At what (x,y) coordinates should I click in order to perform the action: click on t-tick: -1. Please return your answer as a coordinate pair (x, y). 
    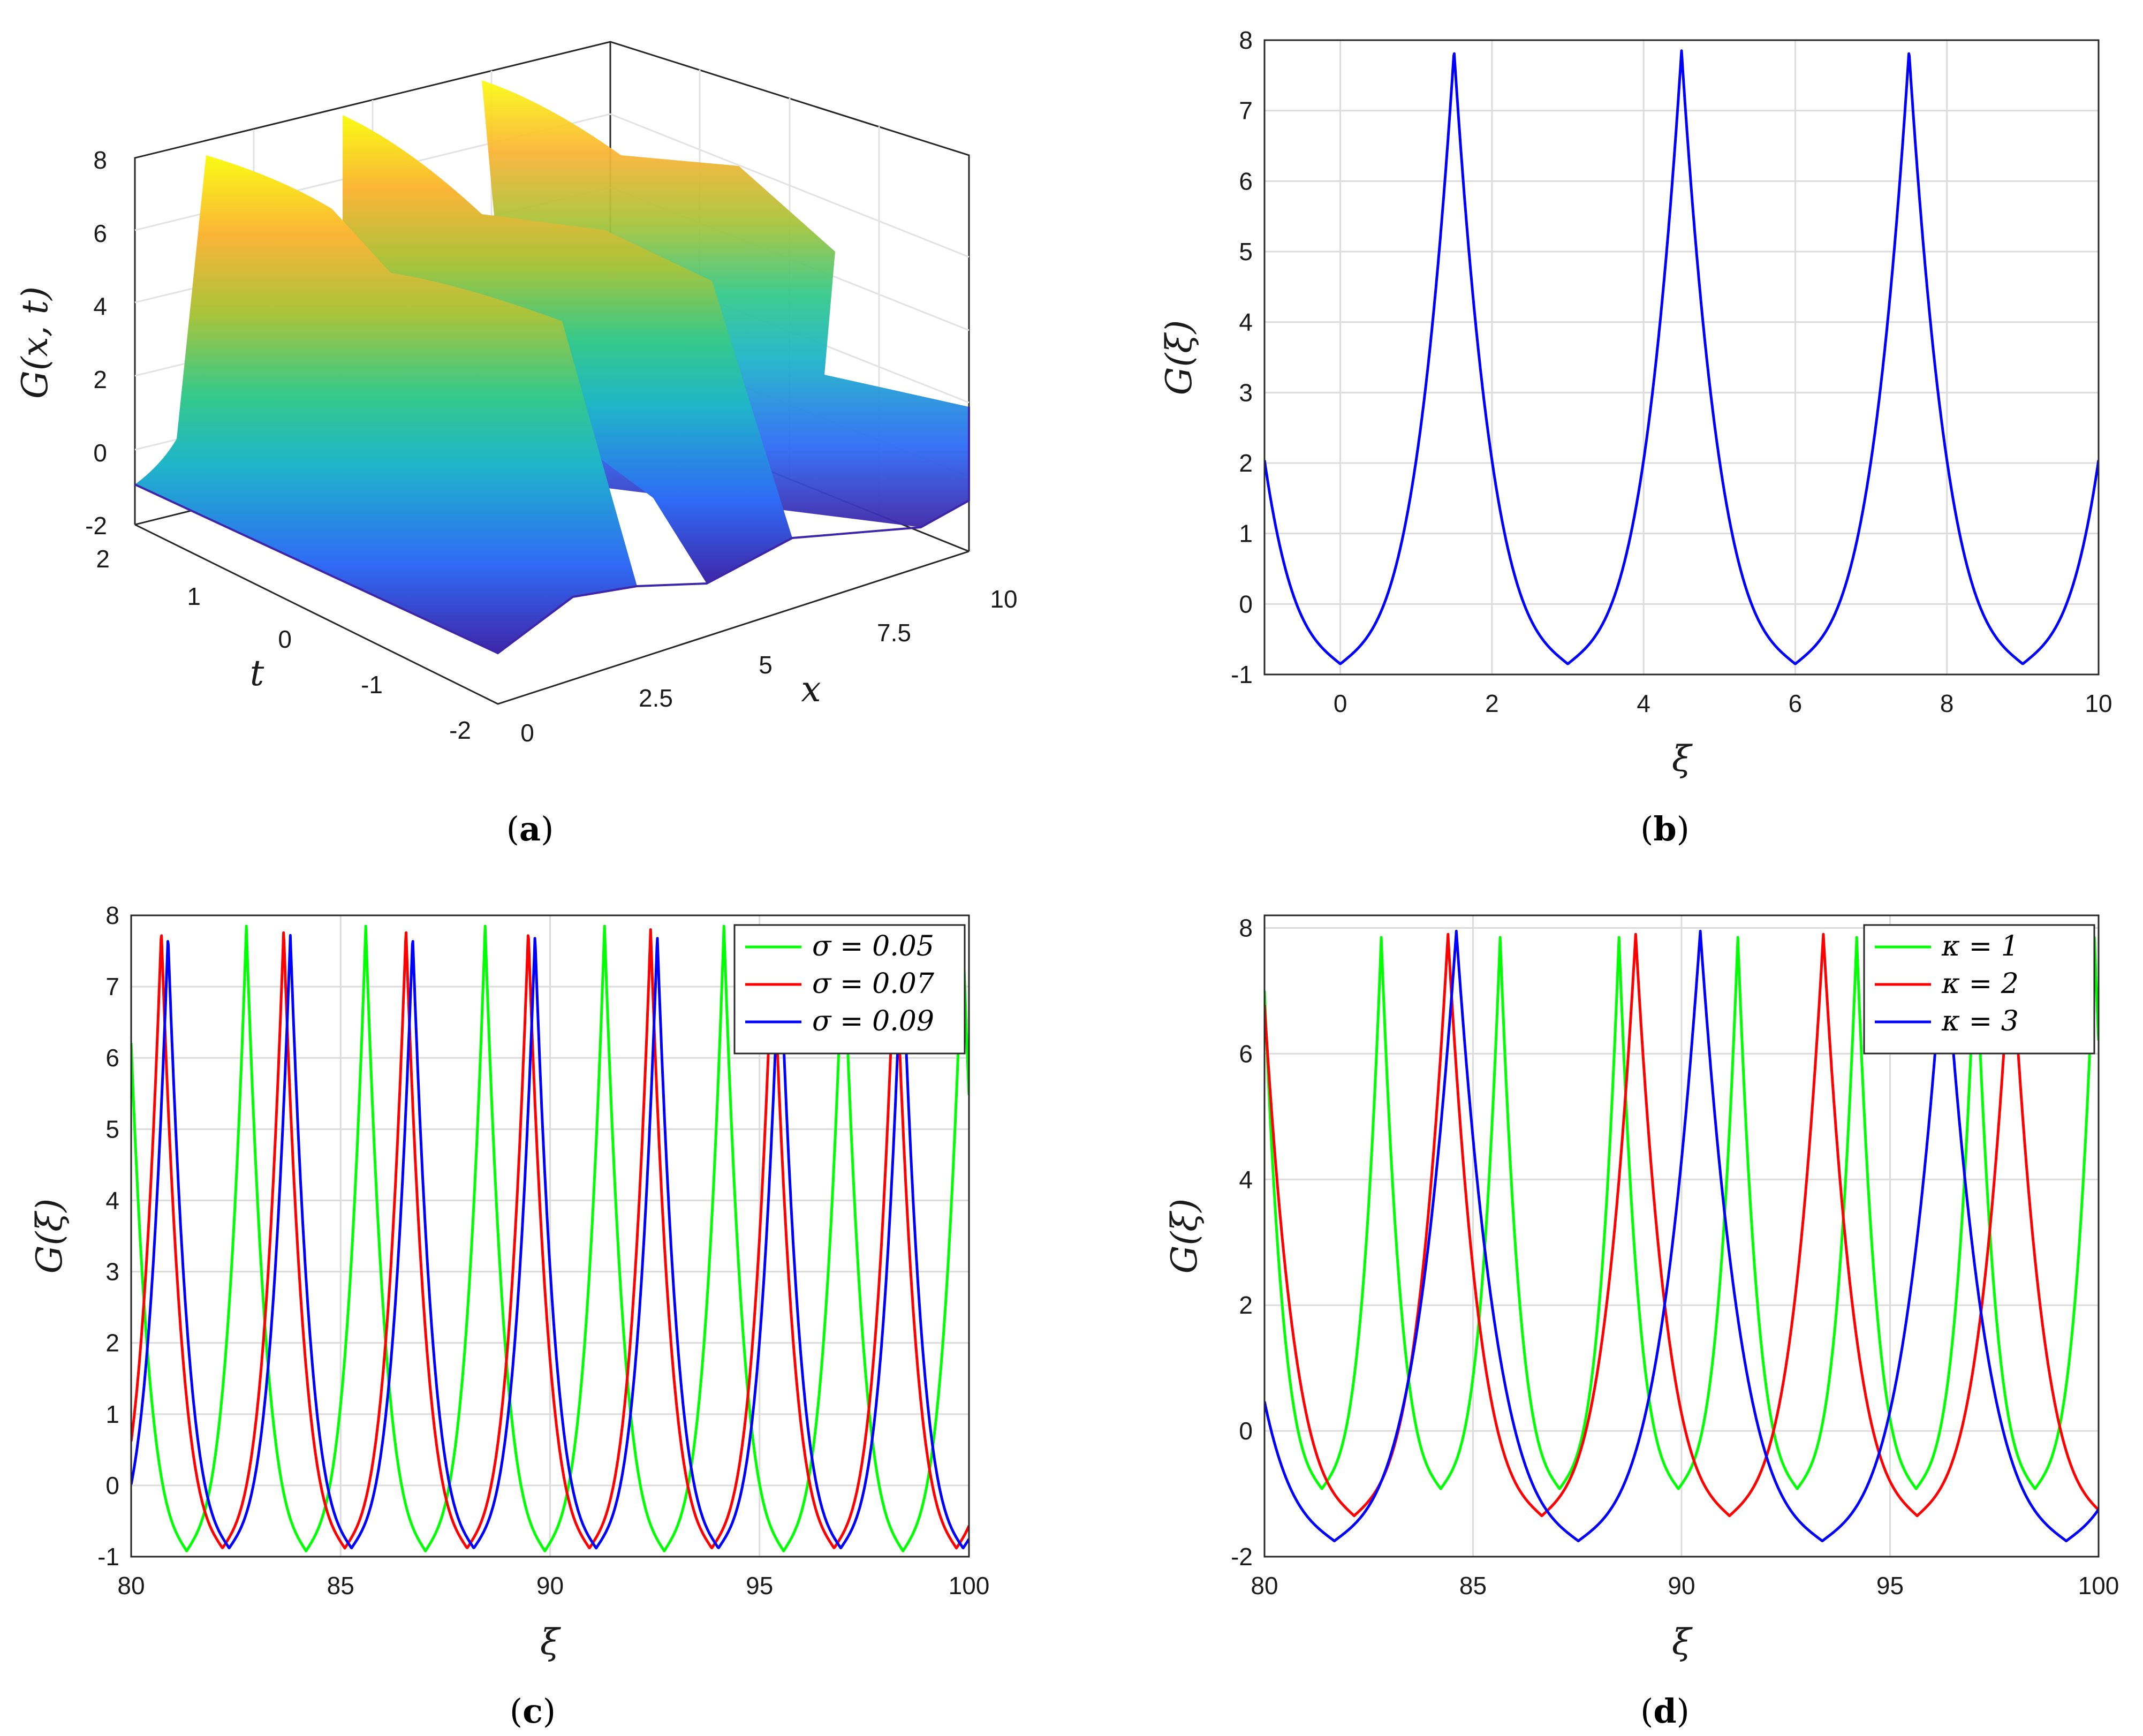
    Looking at the image, I should click on (372, 685).